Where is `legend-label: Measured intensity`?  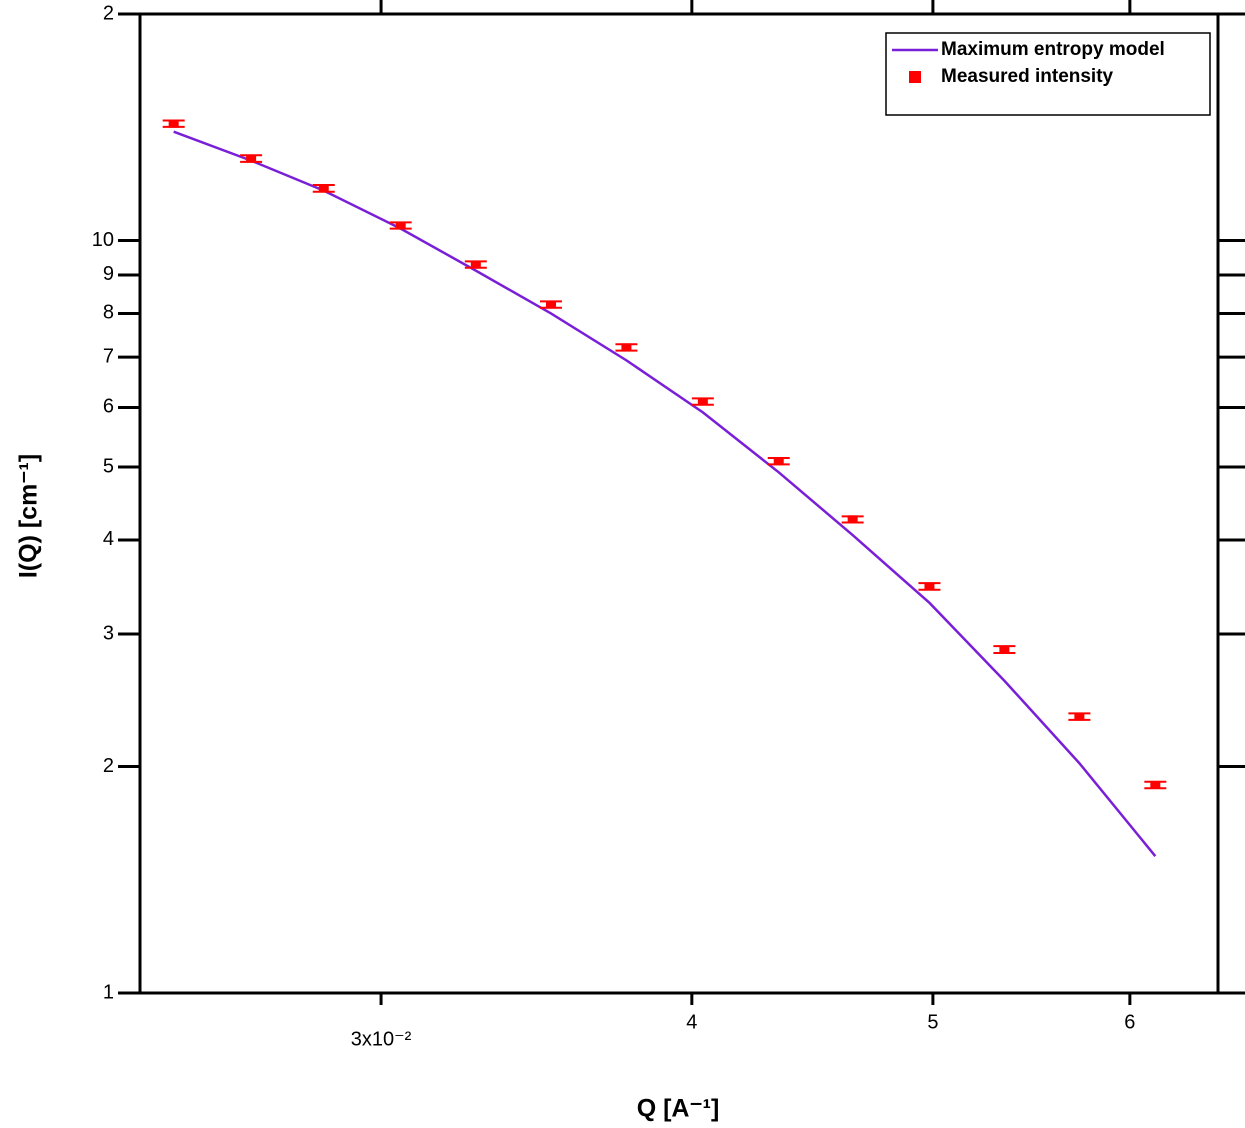
legend-label: Measured intensity is located at coordinates (1027, 76).